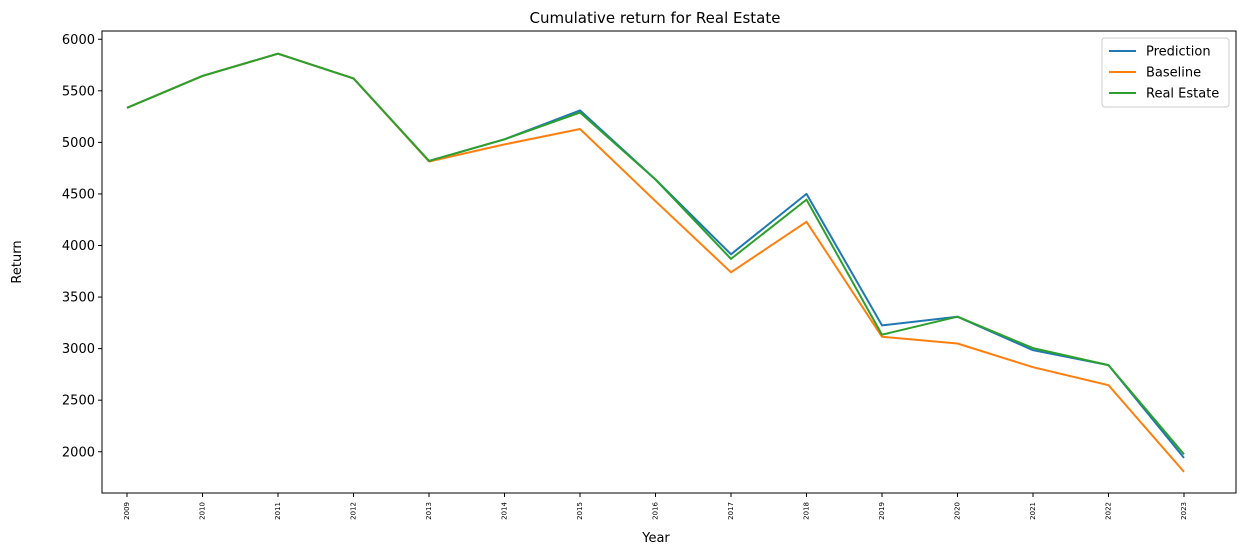  What do you see at coordinates (1184, 511) in the screenshot?
I see `x-tick-label: 2023` at bounding box center [1184, 511].